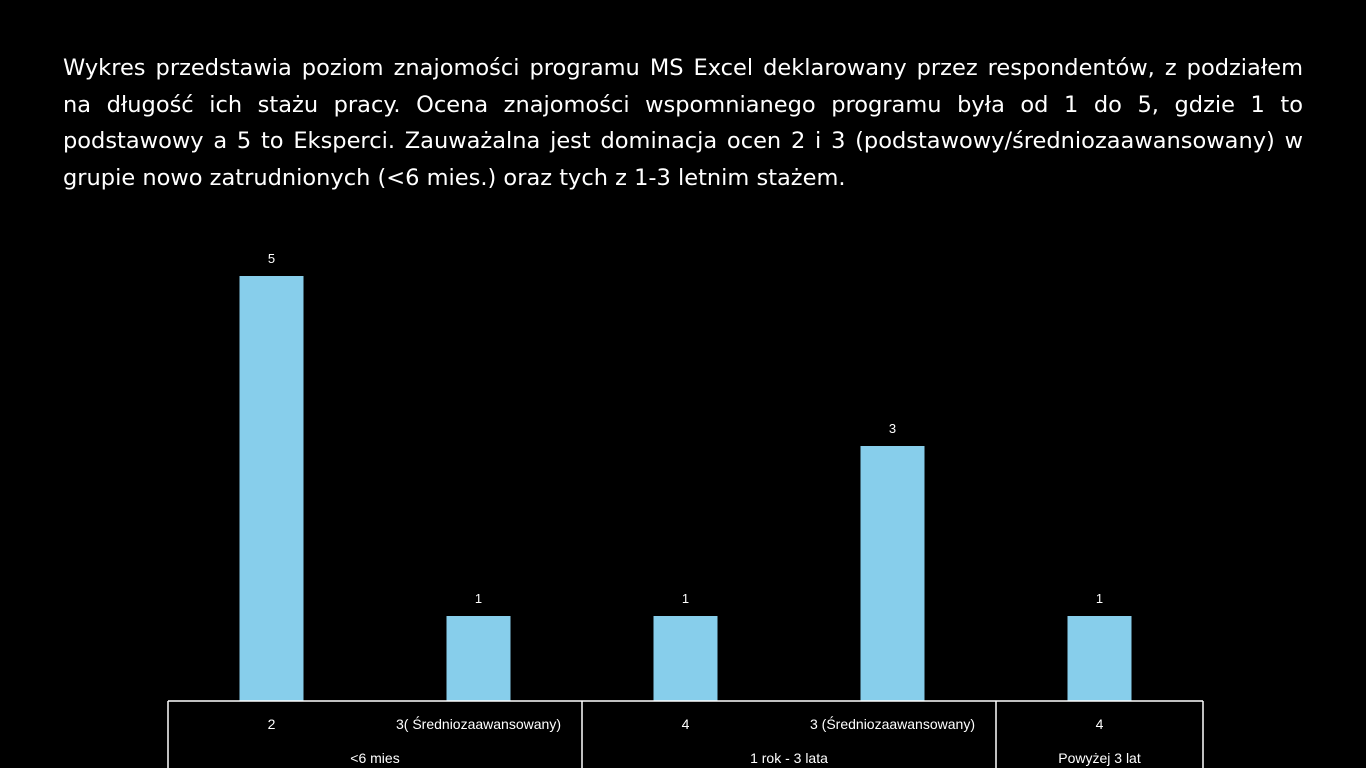 The image size is (1366, 768). What do you see at coordinates (374, 758) in the screenshot?
I see `group-label-1: <6 mies` at bounding box center [374, 758].